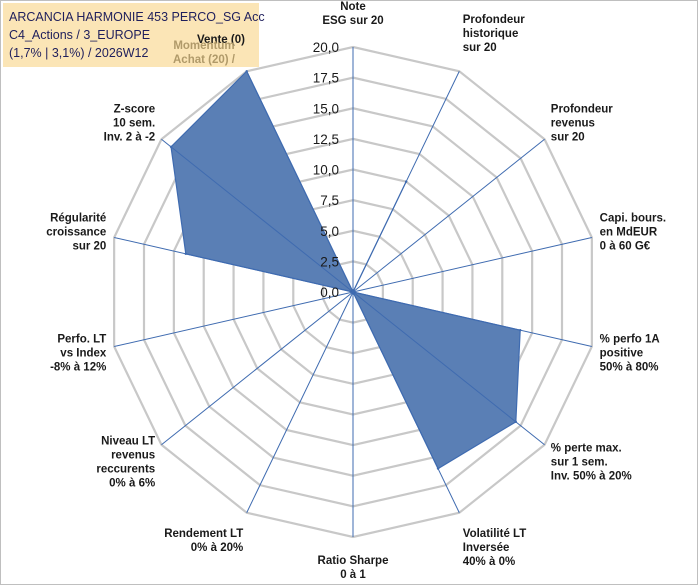  Describe the element at coordinates (134, 123) in the screenshot. I see `category-label-12-line-1: 10 sem.` at that location.